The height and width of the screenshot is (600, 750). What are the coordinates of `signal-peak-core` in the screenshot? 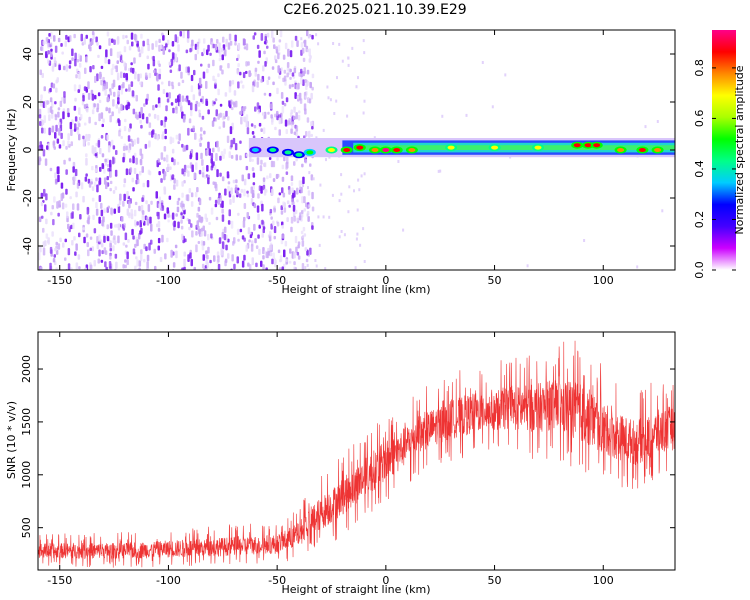 It's located at (538, 147).